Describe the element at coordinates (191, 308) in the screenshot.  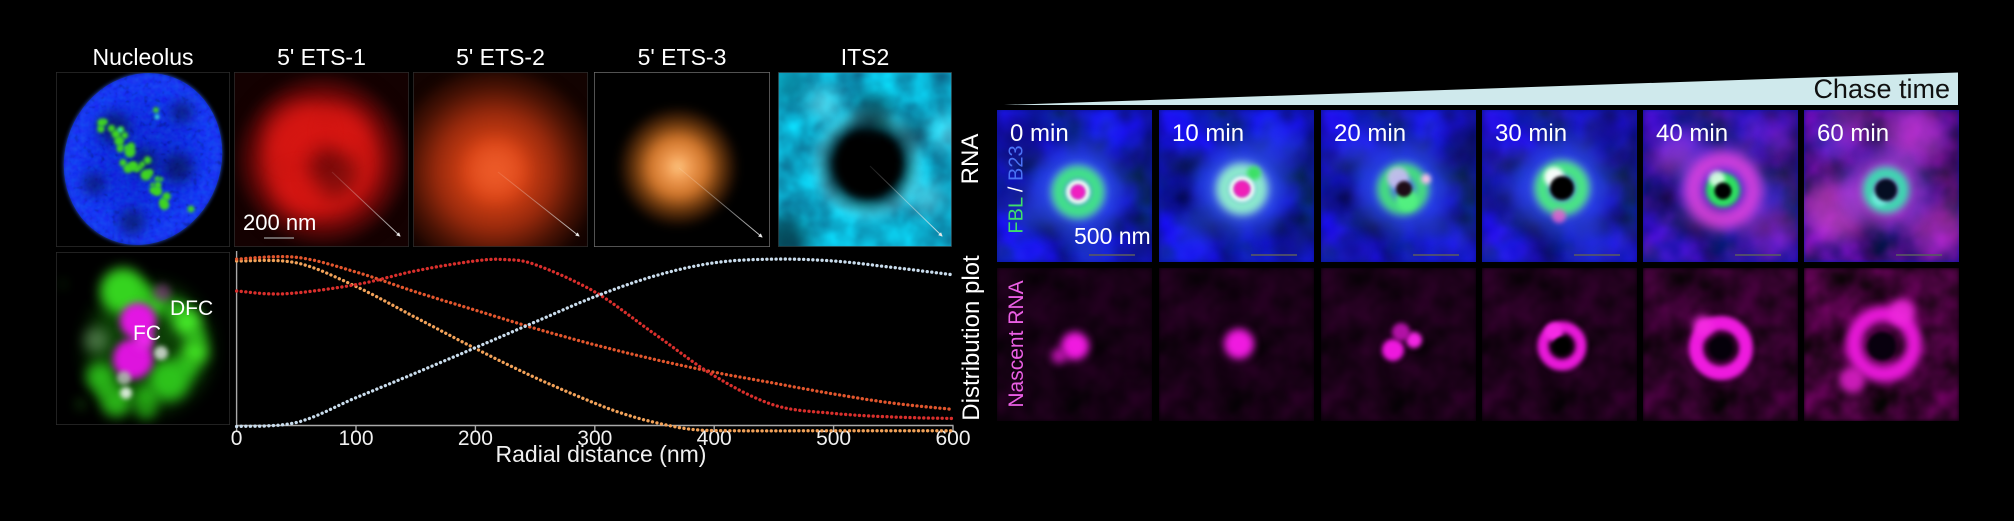
I see `svg-text: DFC` at that location.